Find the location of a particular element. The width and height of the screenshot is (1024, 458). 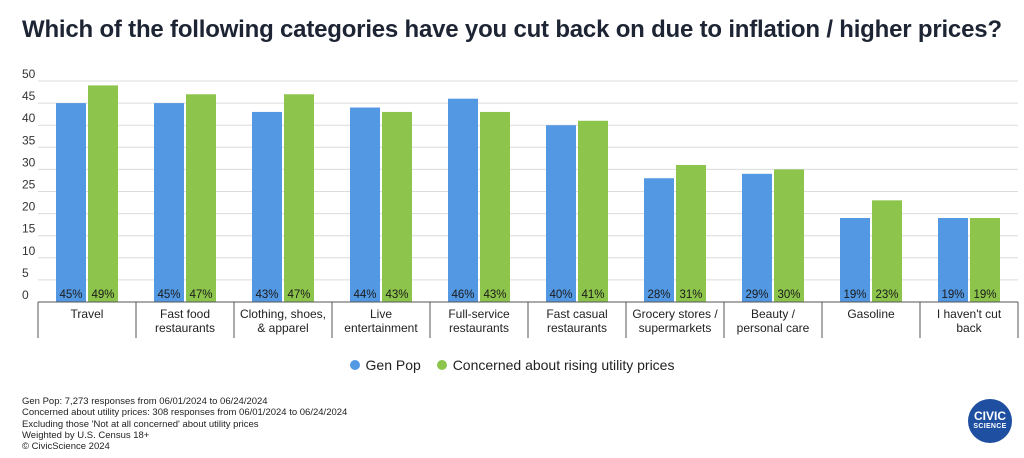

bar-value-label: 44% is located at coordinates (364, 295).